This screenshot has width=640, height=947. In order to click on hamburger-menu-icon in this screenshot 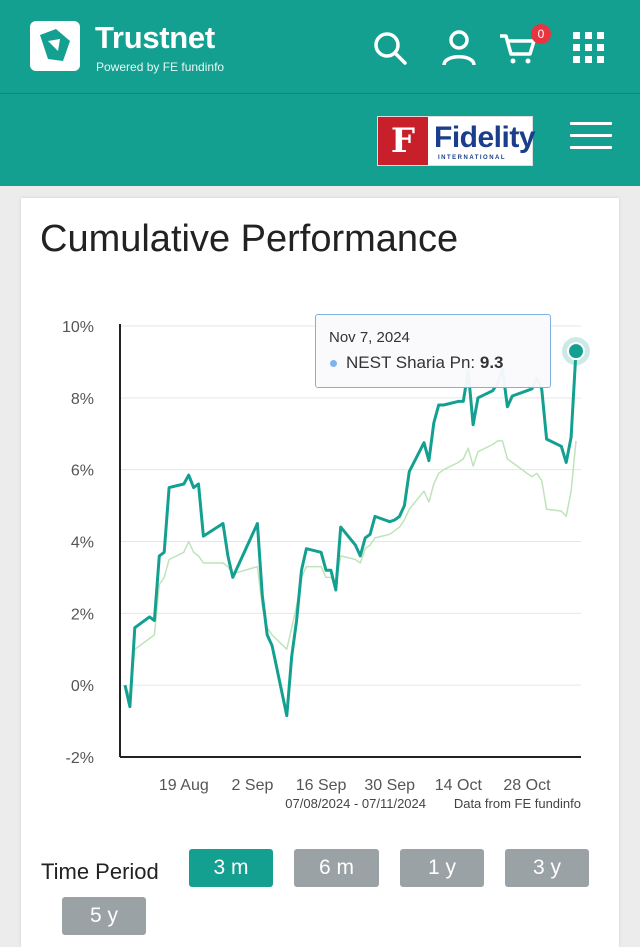, I will do `click(591, 138)`.